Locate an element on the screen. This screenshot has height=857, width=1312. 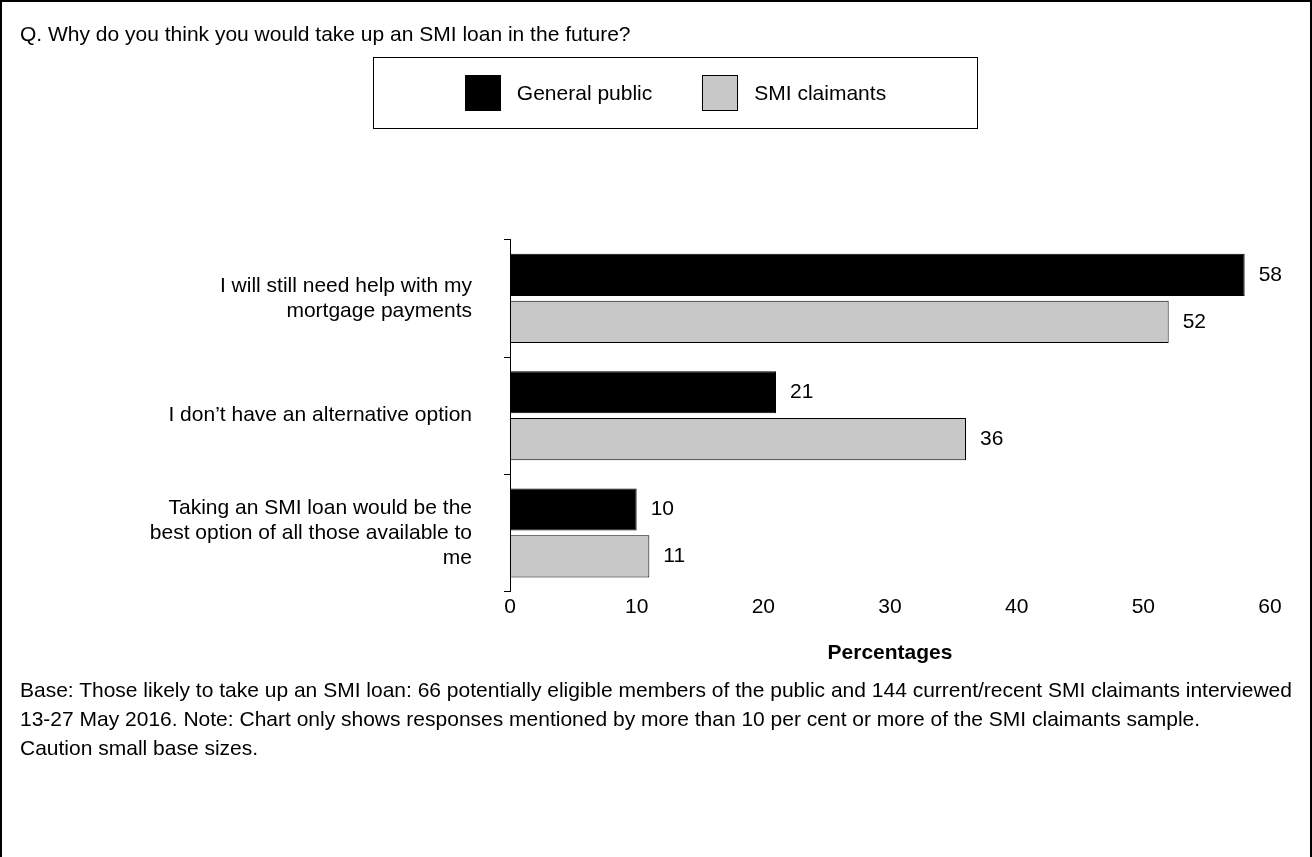
x-axis-title: Percentages is located at coordinates (890, 652).